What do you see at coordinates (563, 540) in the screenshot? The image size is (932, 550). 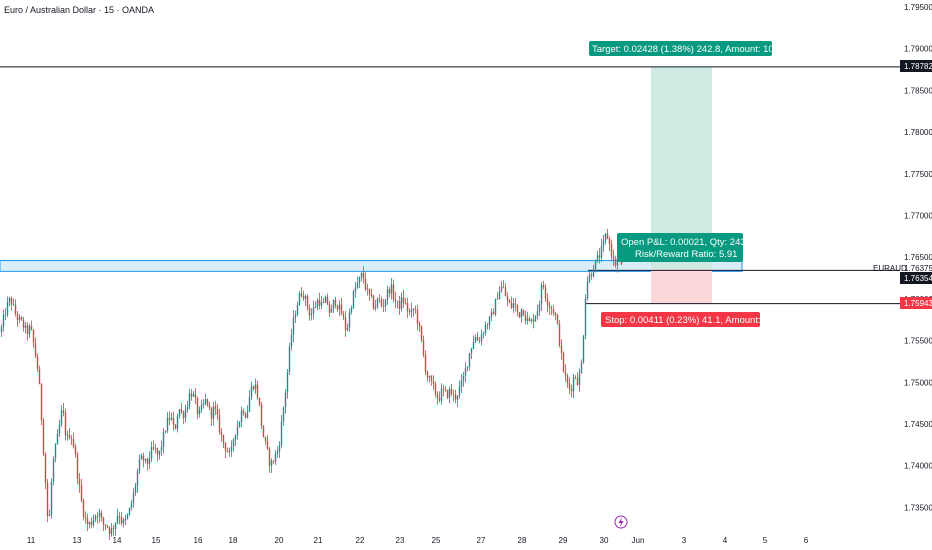 I see `x-tick-label: 29` at bounding box center [563, 540].